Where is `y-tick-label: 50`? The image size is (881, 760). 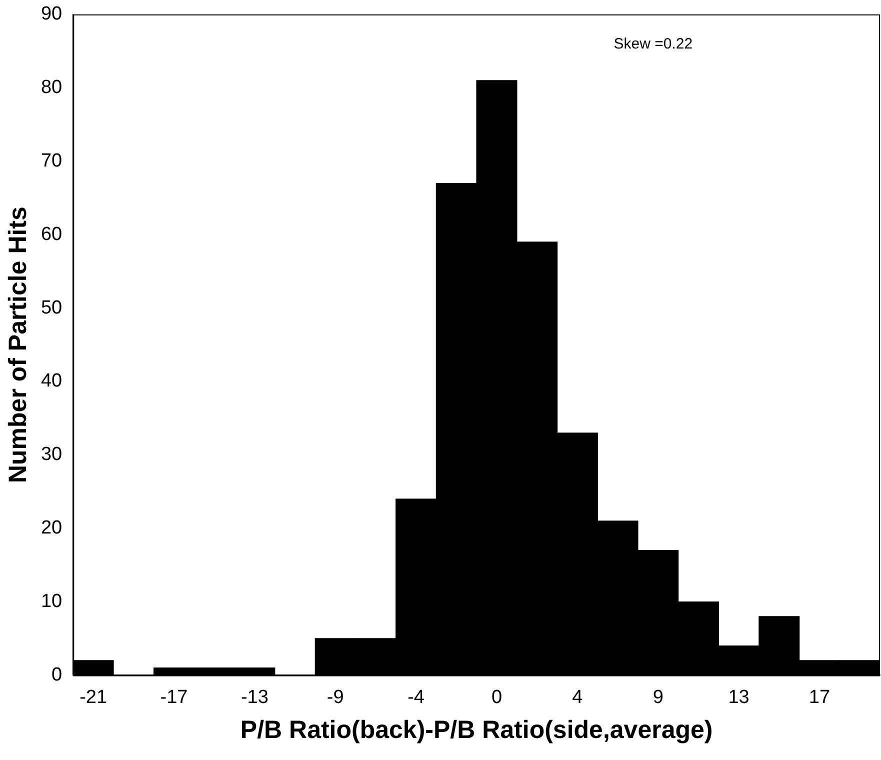
y-tick-label: 50 is located at coordinates (51, 307).